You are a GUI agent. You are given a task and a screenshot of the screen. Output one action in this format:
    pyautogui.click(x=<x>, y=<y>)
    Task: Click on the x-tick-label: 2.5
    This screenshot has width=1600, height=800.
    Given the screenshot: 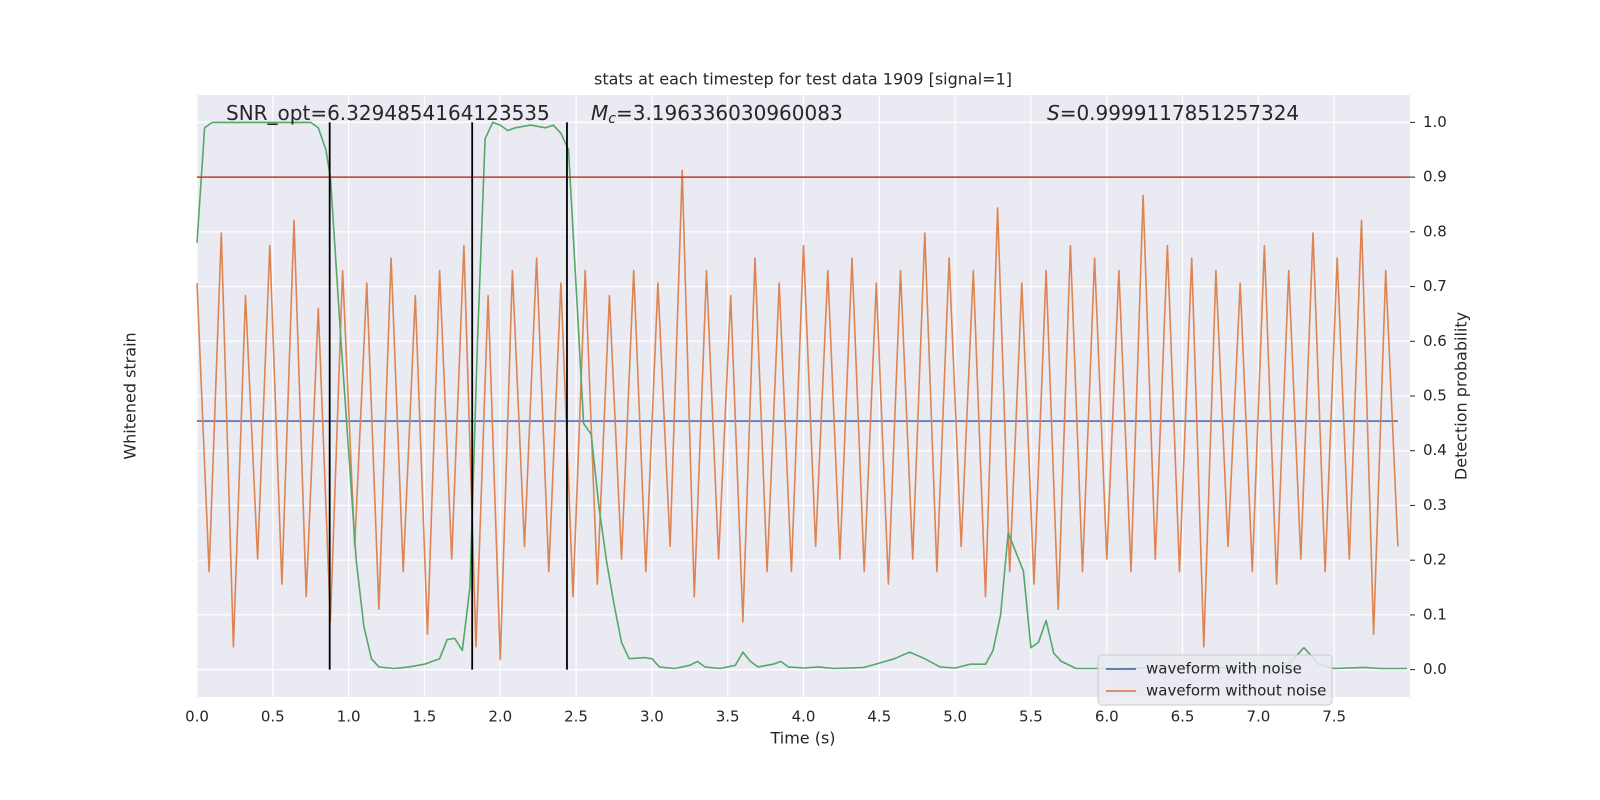 What is the action you would take?
    pyautogui.click(x=576, y=717)
    